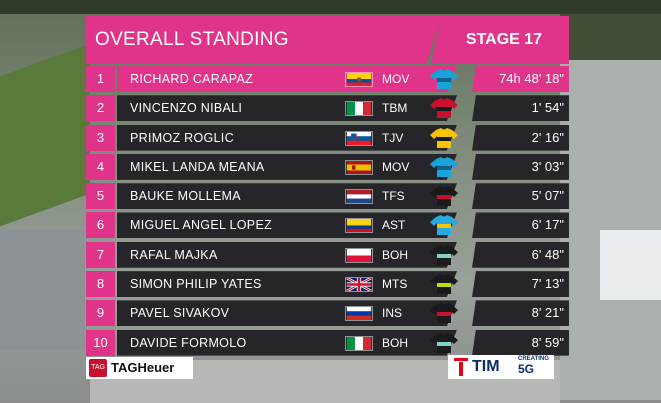 The height and width of the screenshot is (403, 661). Describe the element at coordinates (100, 196) in the screenshot. I see `position-number: 5` at that location.